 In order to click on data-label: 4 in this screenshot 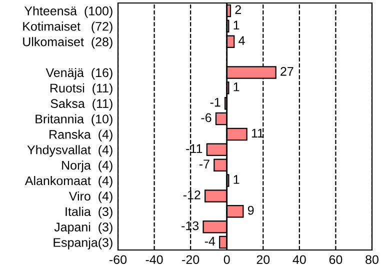, I will do `click(241, 40)`.